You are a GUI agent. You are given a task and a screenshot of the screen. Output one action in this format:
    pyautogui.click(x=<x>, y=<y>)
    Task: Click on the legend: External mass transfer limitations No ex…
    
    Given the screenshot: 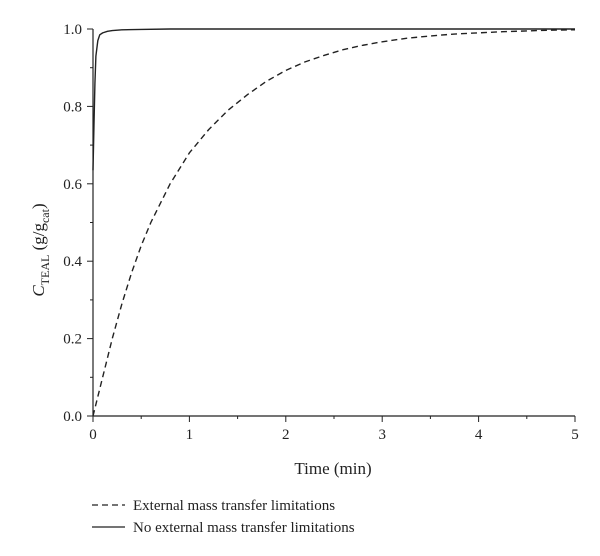 What is the action you would take?
    pyautogui.click(x=223, y=517)
    